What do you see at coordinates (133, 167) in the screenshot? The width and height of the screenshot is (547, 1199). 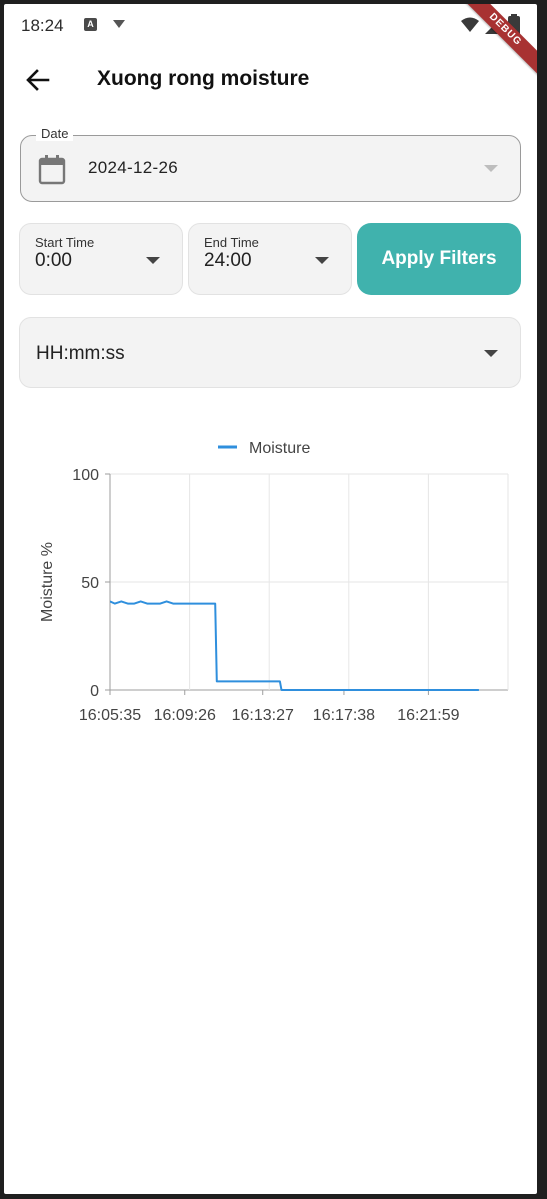 I see `date-value: 2024-12-26` at bounding box center [133, 167].